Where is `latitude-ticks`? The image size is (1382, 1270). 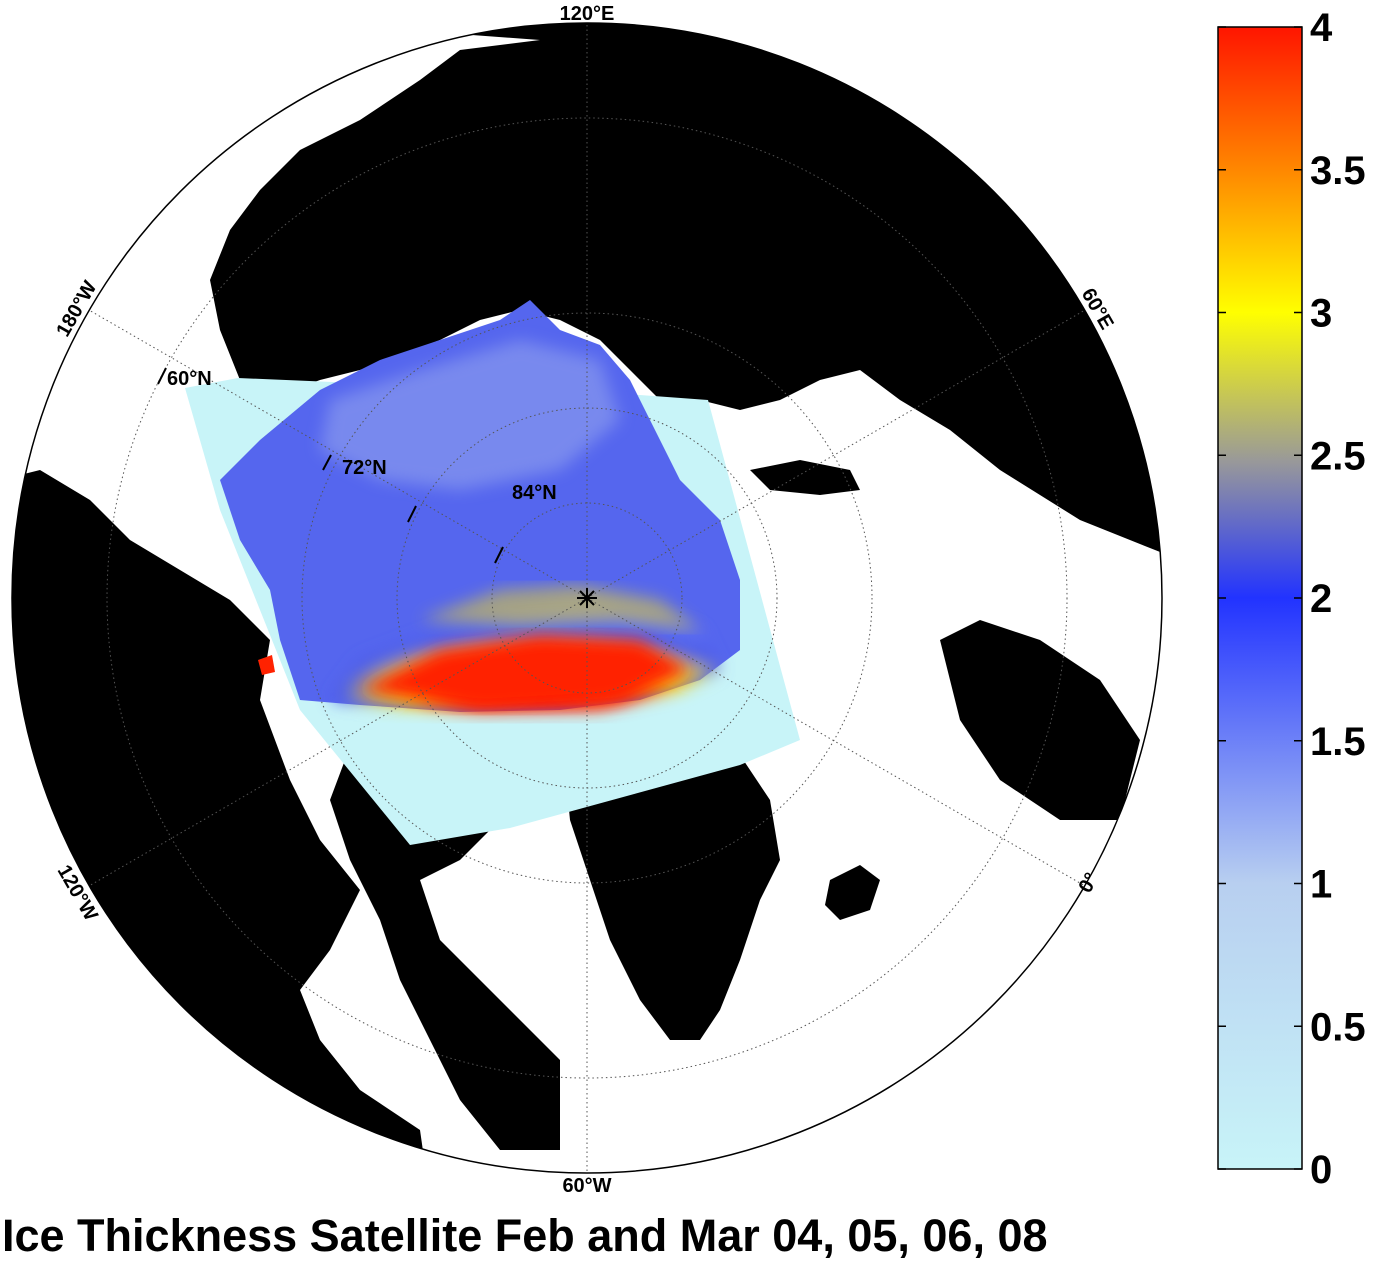
latitude-ticks is located at coordinates (330, 465).